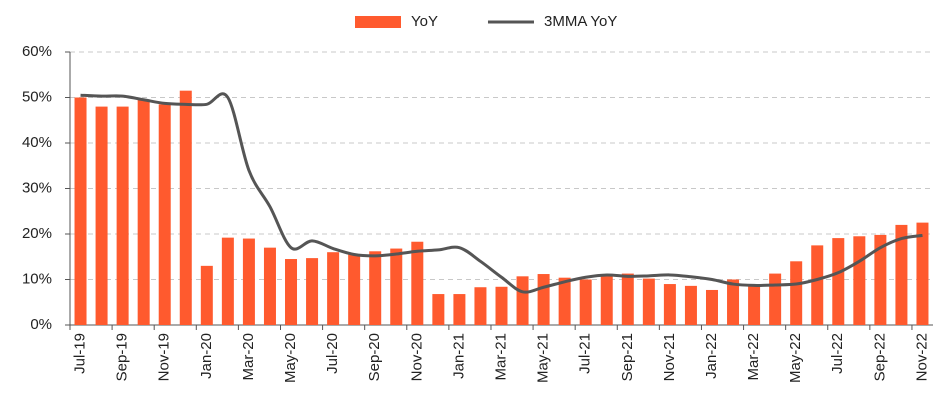 This screenshot has height=401, width=933. I want to click on legend-label: YoY, so click(424, 21).